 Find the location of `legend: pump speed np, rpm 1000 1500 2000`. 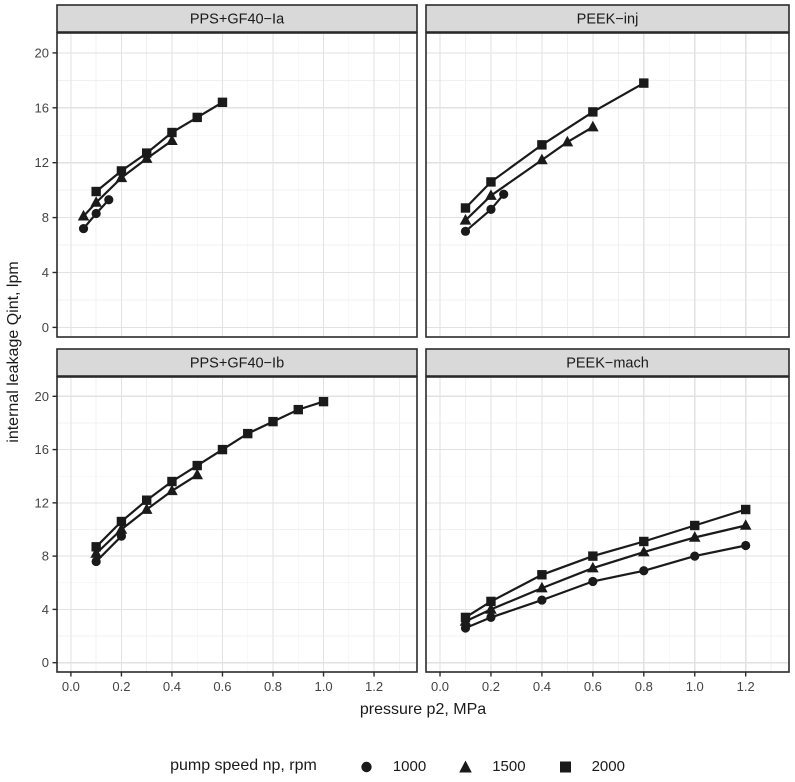

legend: pump speed np, rpm 1000 1500 2000 is located at coordinates (397, 766).